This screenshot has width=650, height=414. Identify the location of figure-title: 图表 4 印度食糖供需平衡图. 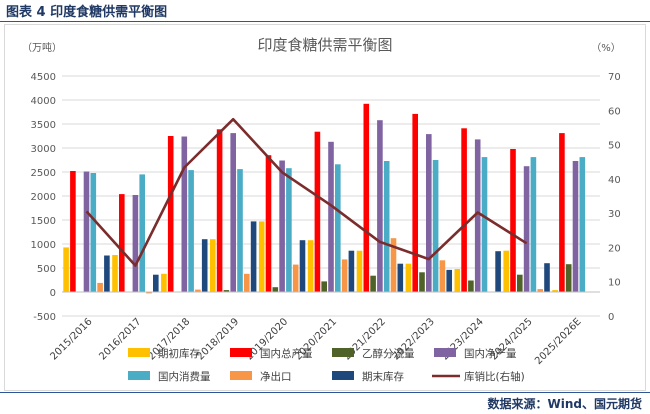
(87, 12).